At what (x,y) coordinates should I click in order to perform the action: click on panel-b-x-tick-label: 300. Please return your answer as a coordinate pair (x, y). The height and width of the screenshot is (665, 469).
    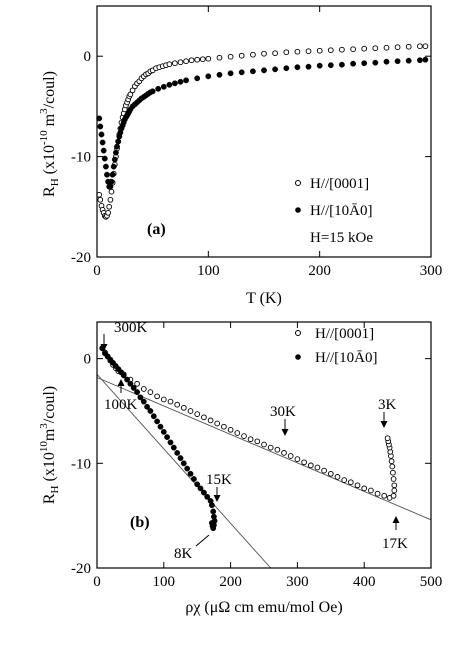
    Looking at the image, I should click on (297, 582).